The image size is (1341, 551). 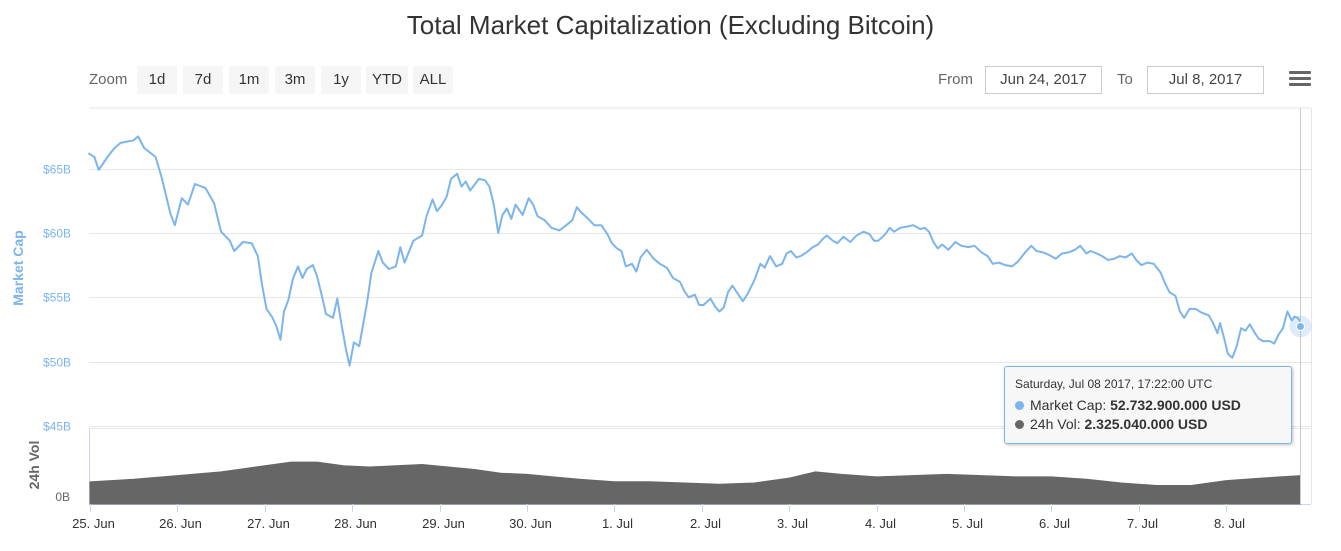 What do you see at coordinates (792, 523) in the screenshot?
I see `x-tick-label: 3. Jul` at bounding box center [792, 523].